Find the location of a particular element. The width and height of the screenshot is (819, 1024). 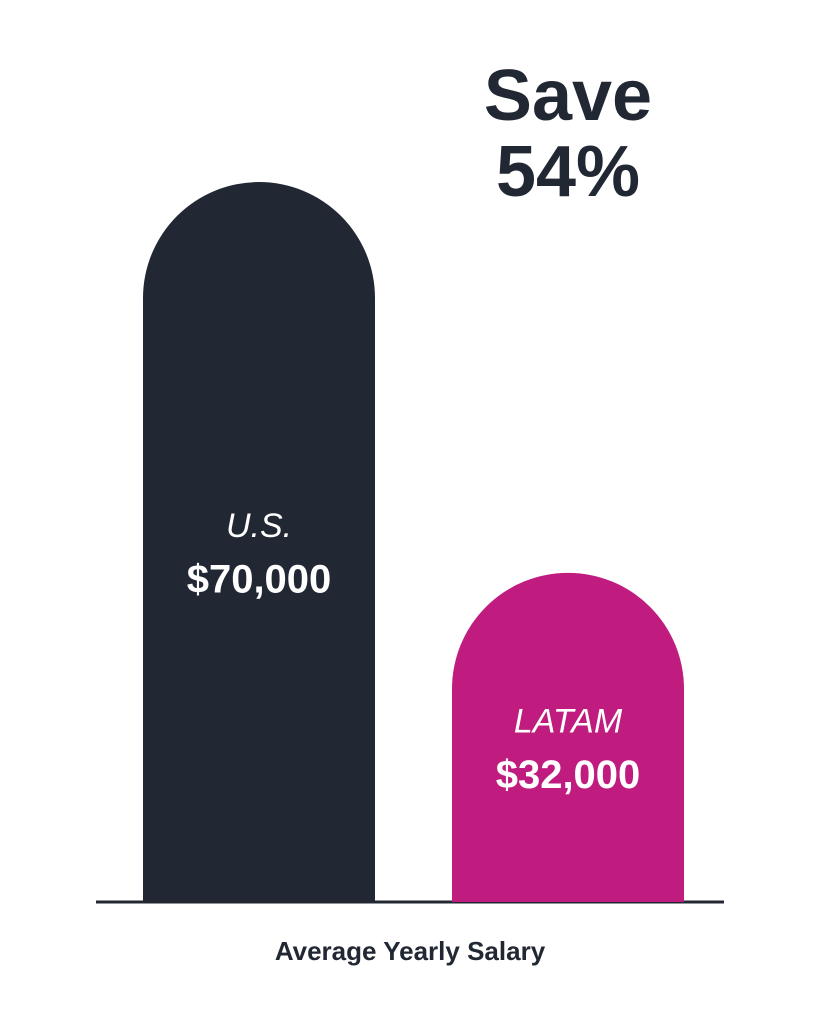

x-axis-label: Average Yearly Salary is located at coordinates (410, 951).